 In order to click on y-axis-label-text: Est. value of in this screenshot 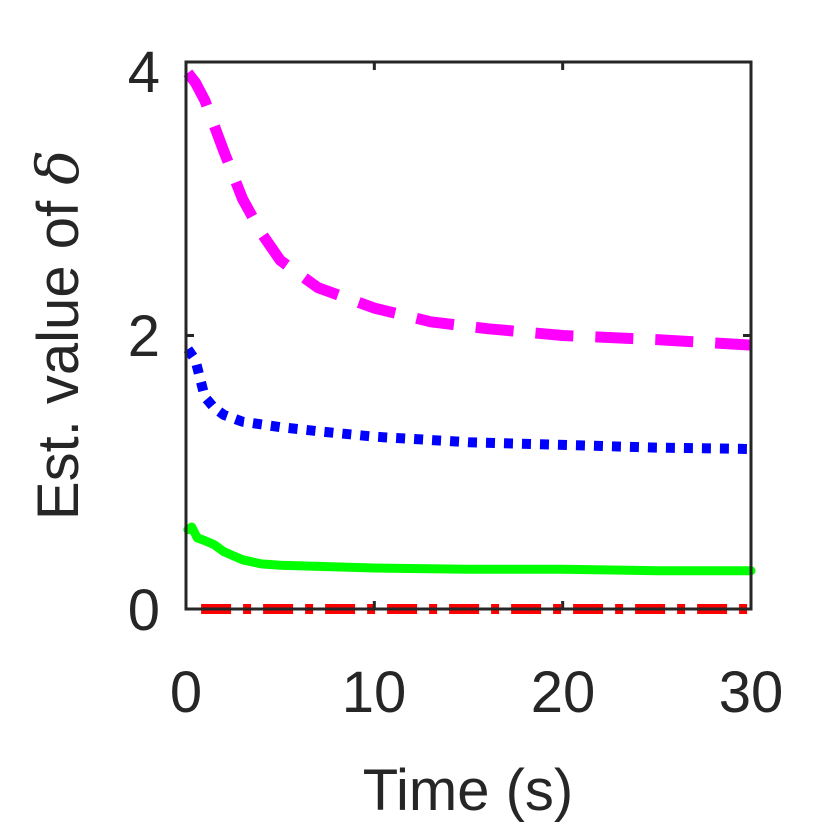, I will do `click(58, 352)`.